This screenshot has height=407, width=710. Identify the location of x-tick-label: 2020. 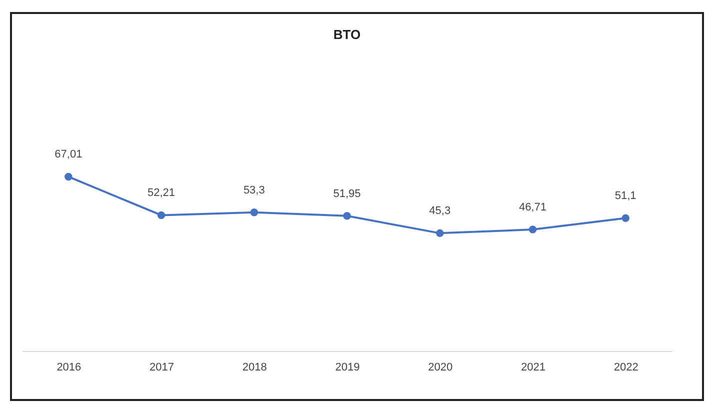
(440, 368).